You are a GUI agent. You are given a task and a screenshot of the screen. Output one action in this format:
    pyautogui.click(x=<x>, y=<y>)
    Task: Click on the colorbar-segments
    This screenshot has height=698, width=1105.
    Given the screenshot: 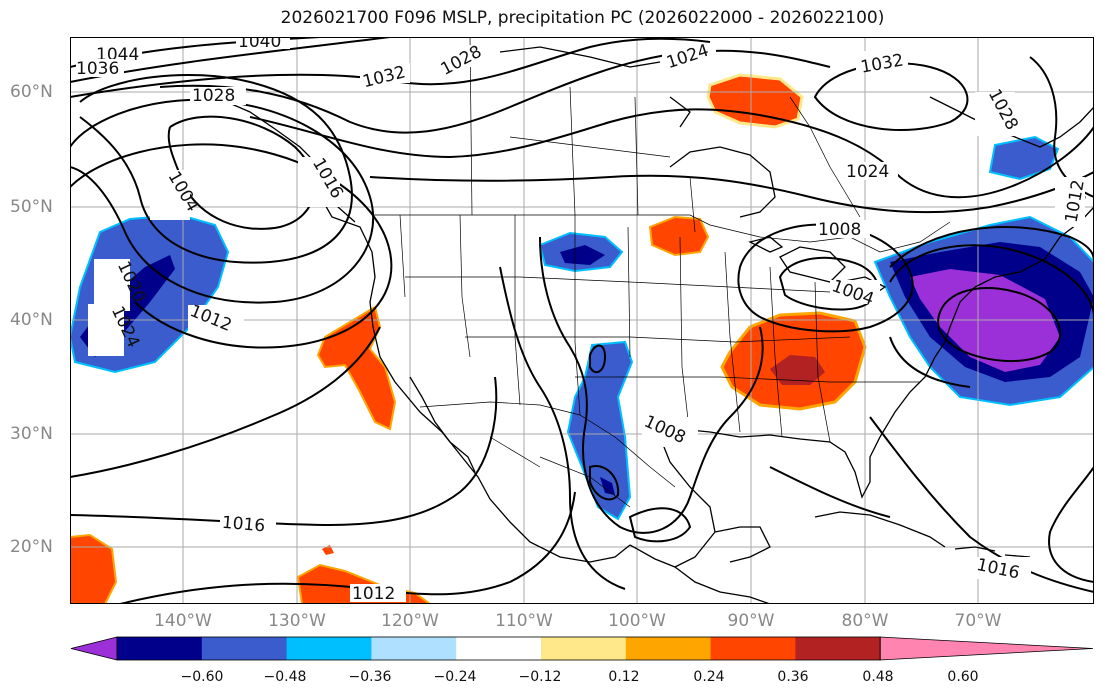 What is the action you would take?
    pyautogui.click(x=582, y=648)
    